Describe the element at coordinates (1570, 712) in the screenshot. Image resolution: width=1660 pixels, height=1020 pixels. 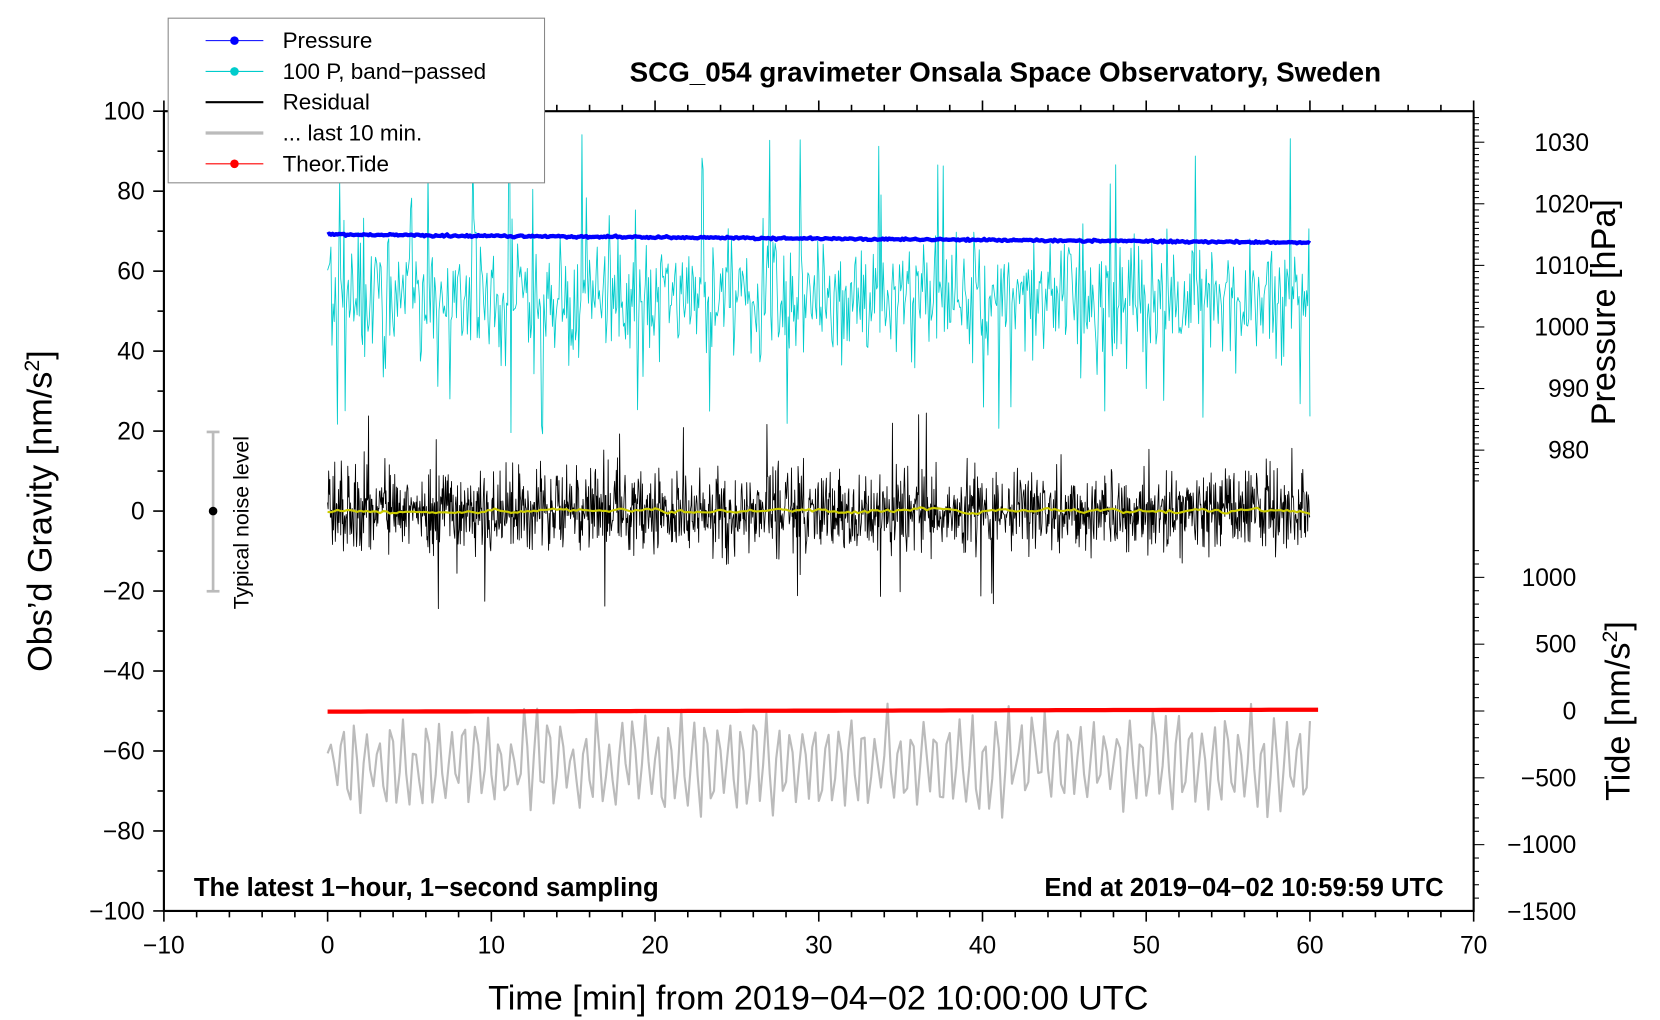
I see `y-tide-tick-label: 0` at that location.